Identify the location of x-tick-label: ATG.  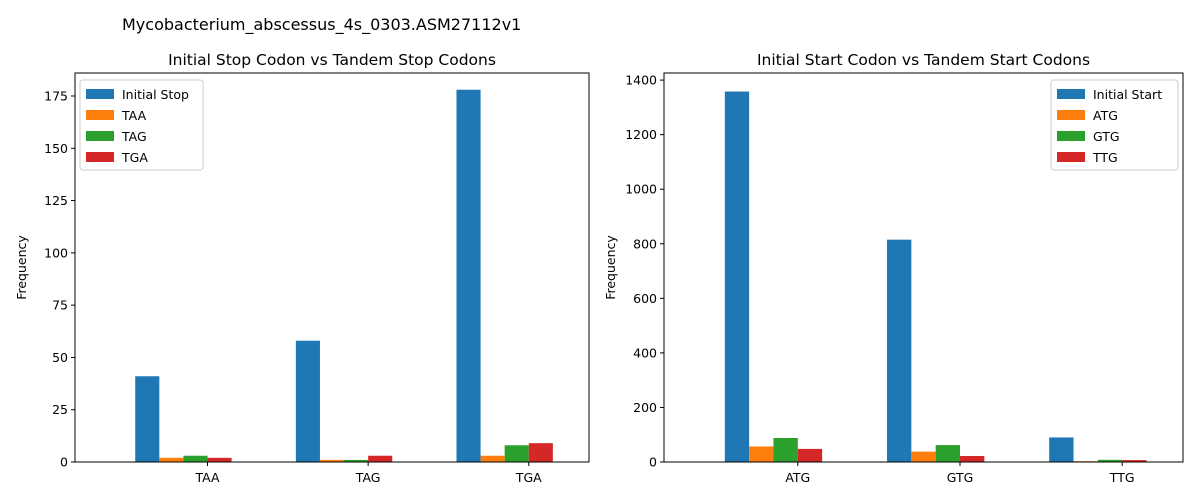
(797, 477).